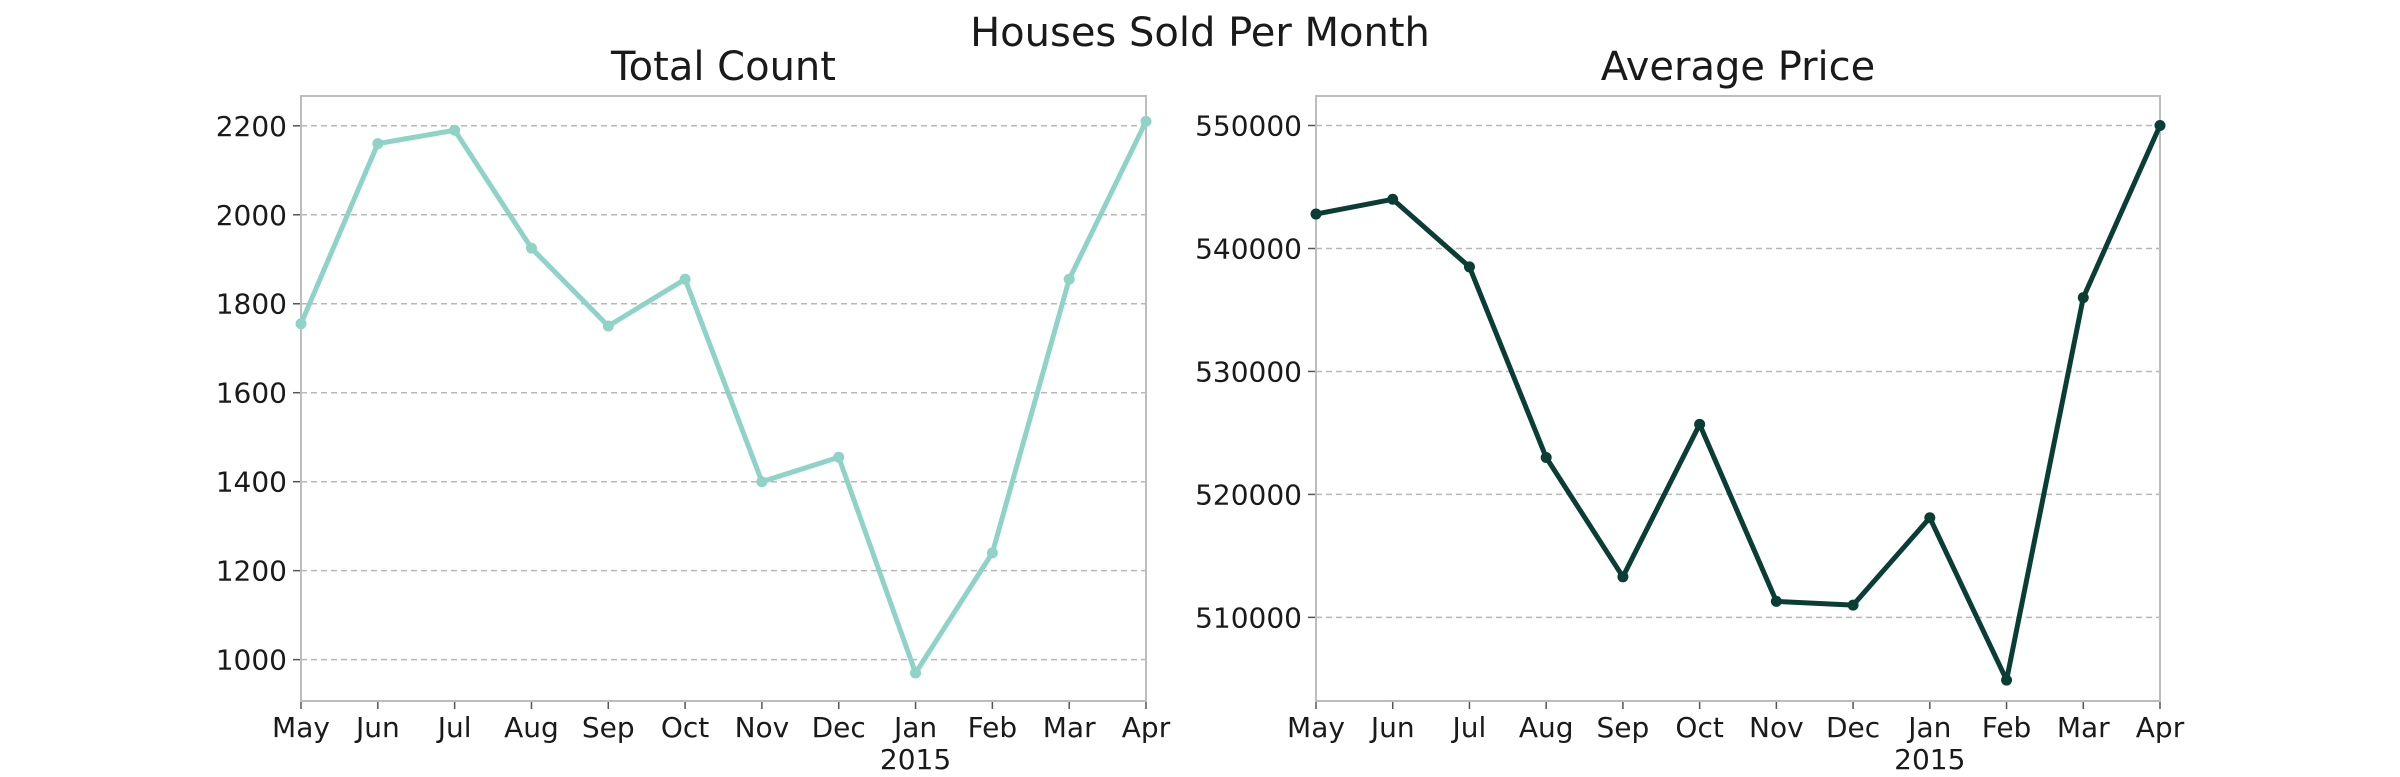  What do you see at coordinates (251, 304) in the screenshot?
I see `y-tick-label: 1800` at bounding box center [251, 304].